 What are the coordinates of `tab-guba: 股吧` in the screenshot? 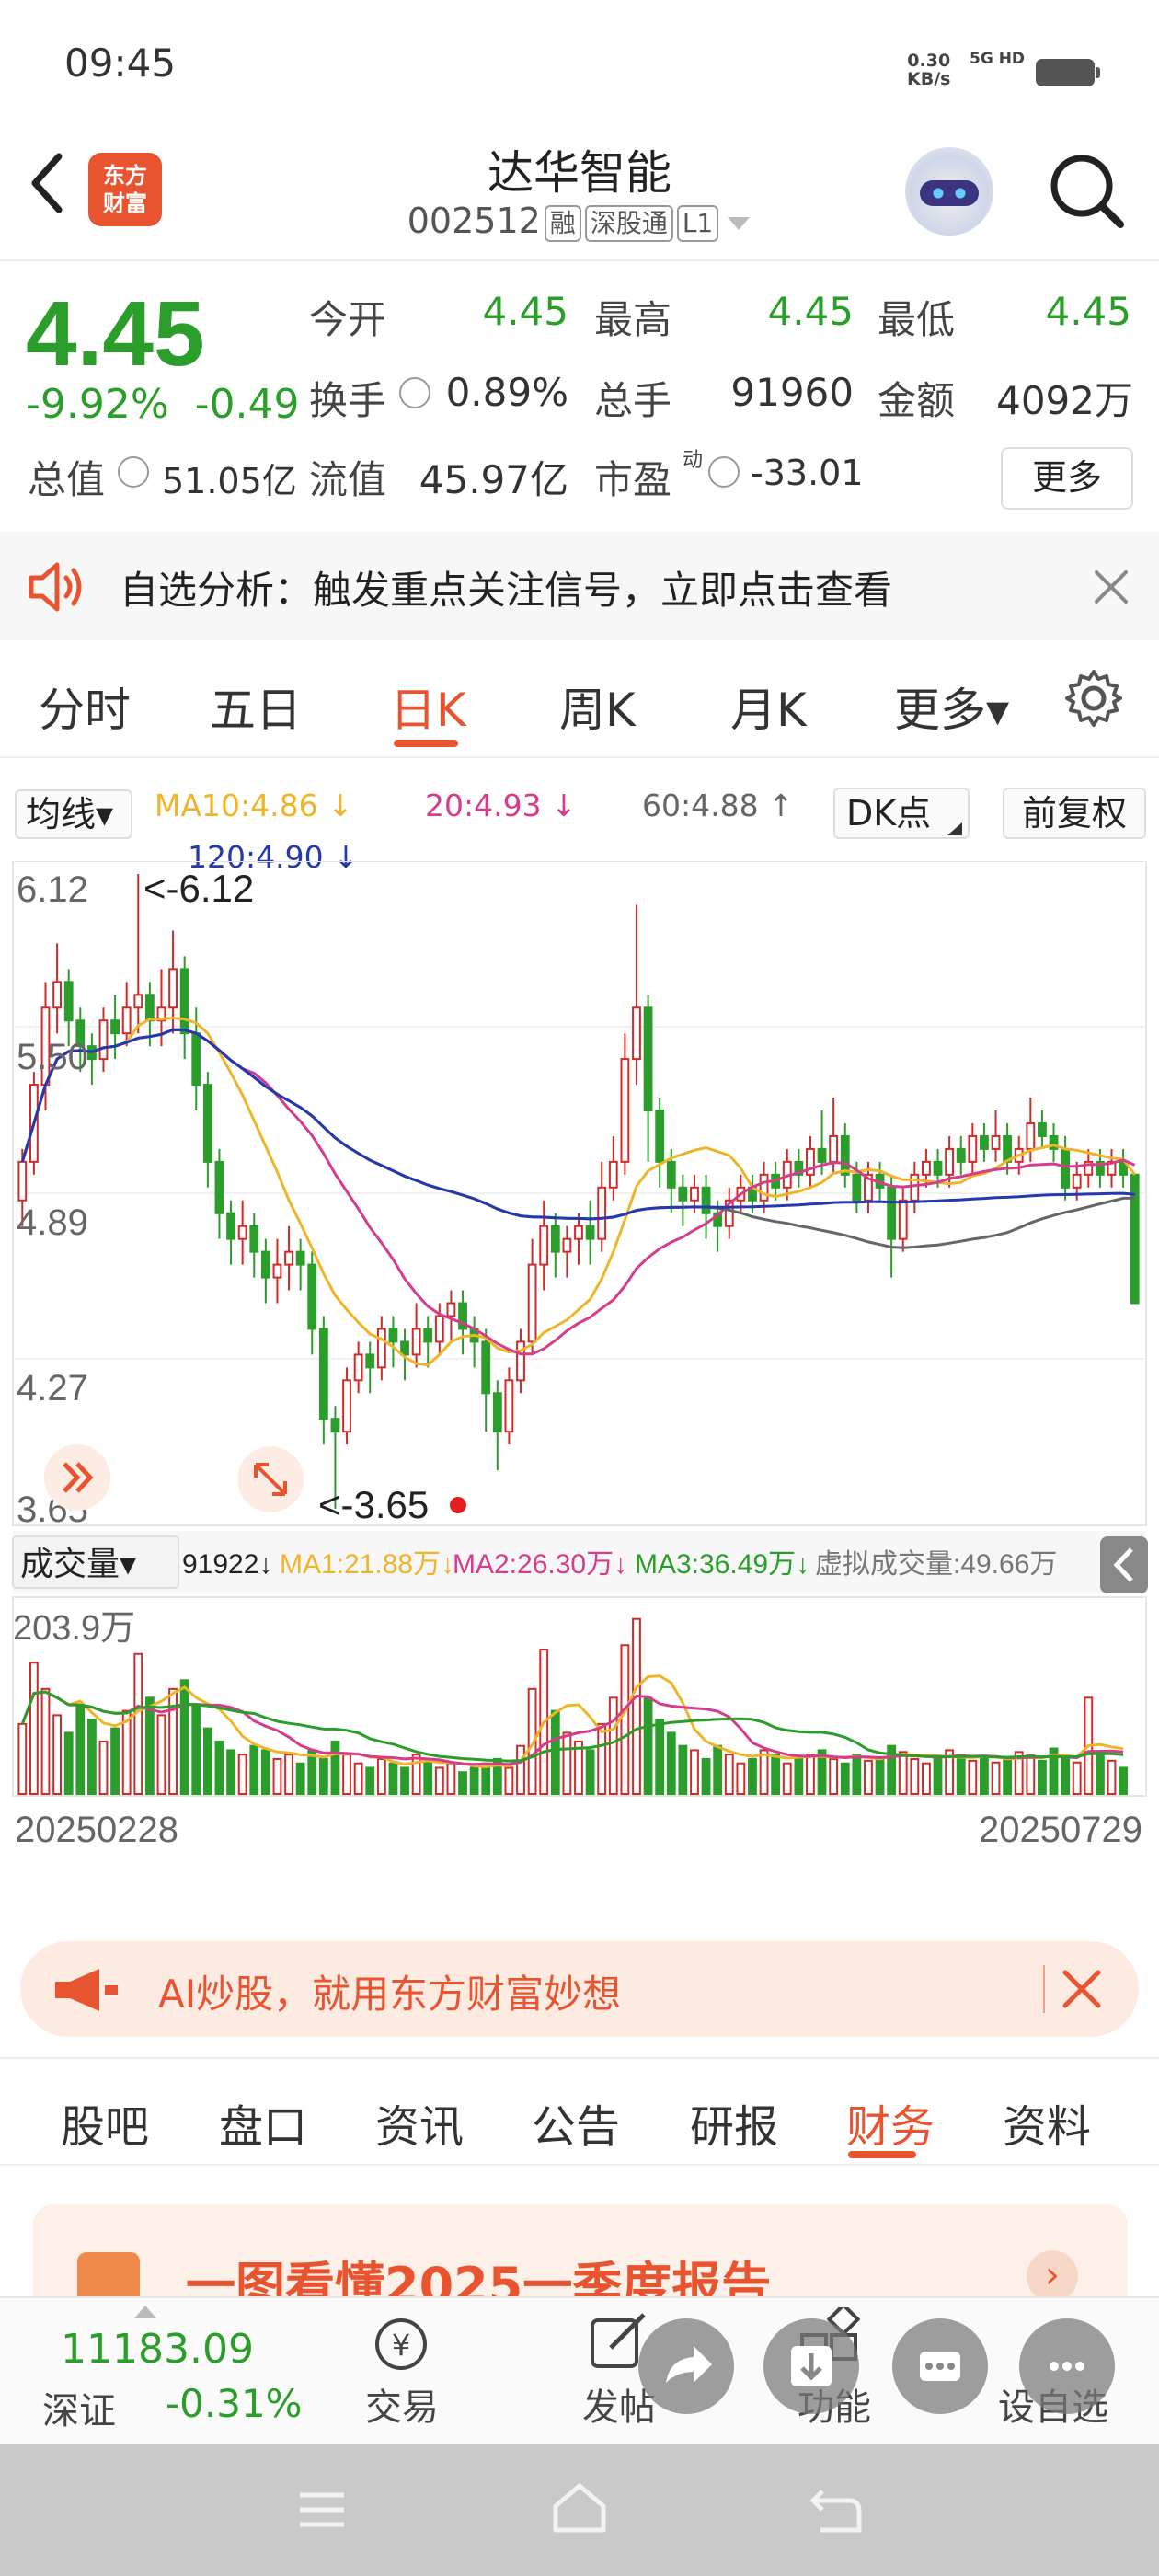 It's located at (105, 2127).